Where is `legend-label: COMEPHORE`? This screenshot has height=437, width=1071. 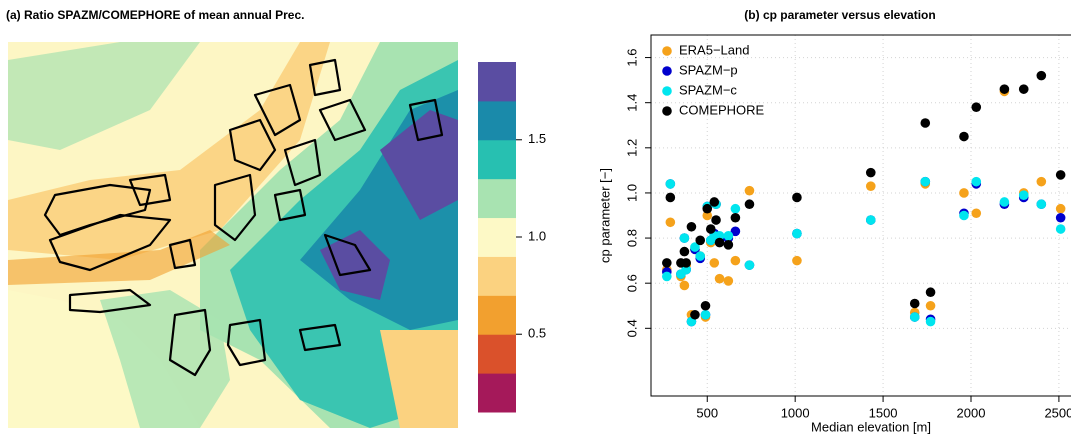
legend-label: COMEPHORE is located at coordinates (722, 109).